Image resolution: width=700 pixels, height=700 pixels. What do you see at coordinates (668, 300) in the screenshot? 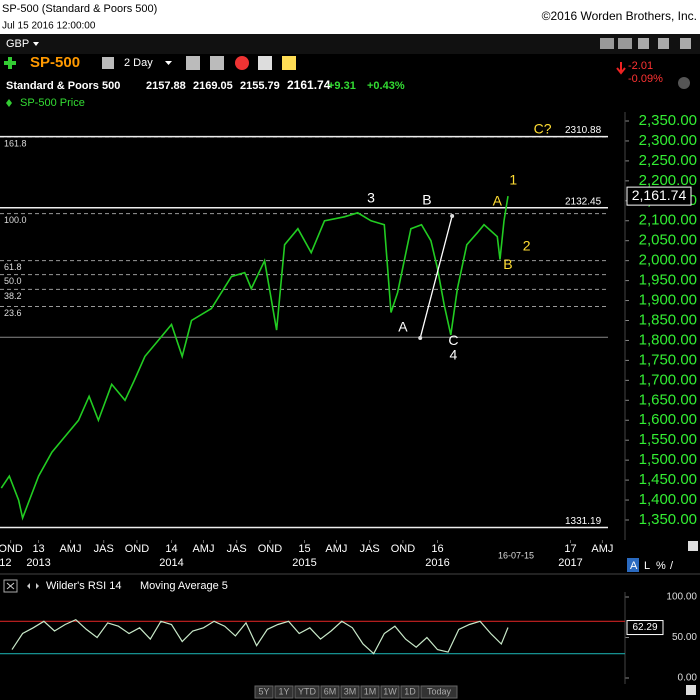
I see `y-tick-label: 1,900.00` at bounding box center [668, 300].